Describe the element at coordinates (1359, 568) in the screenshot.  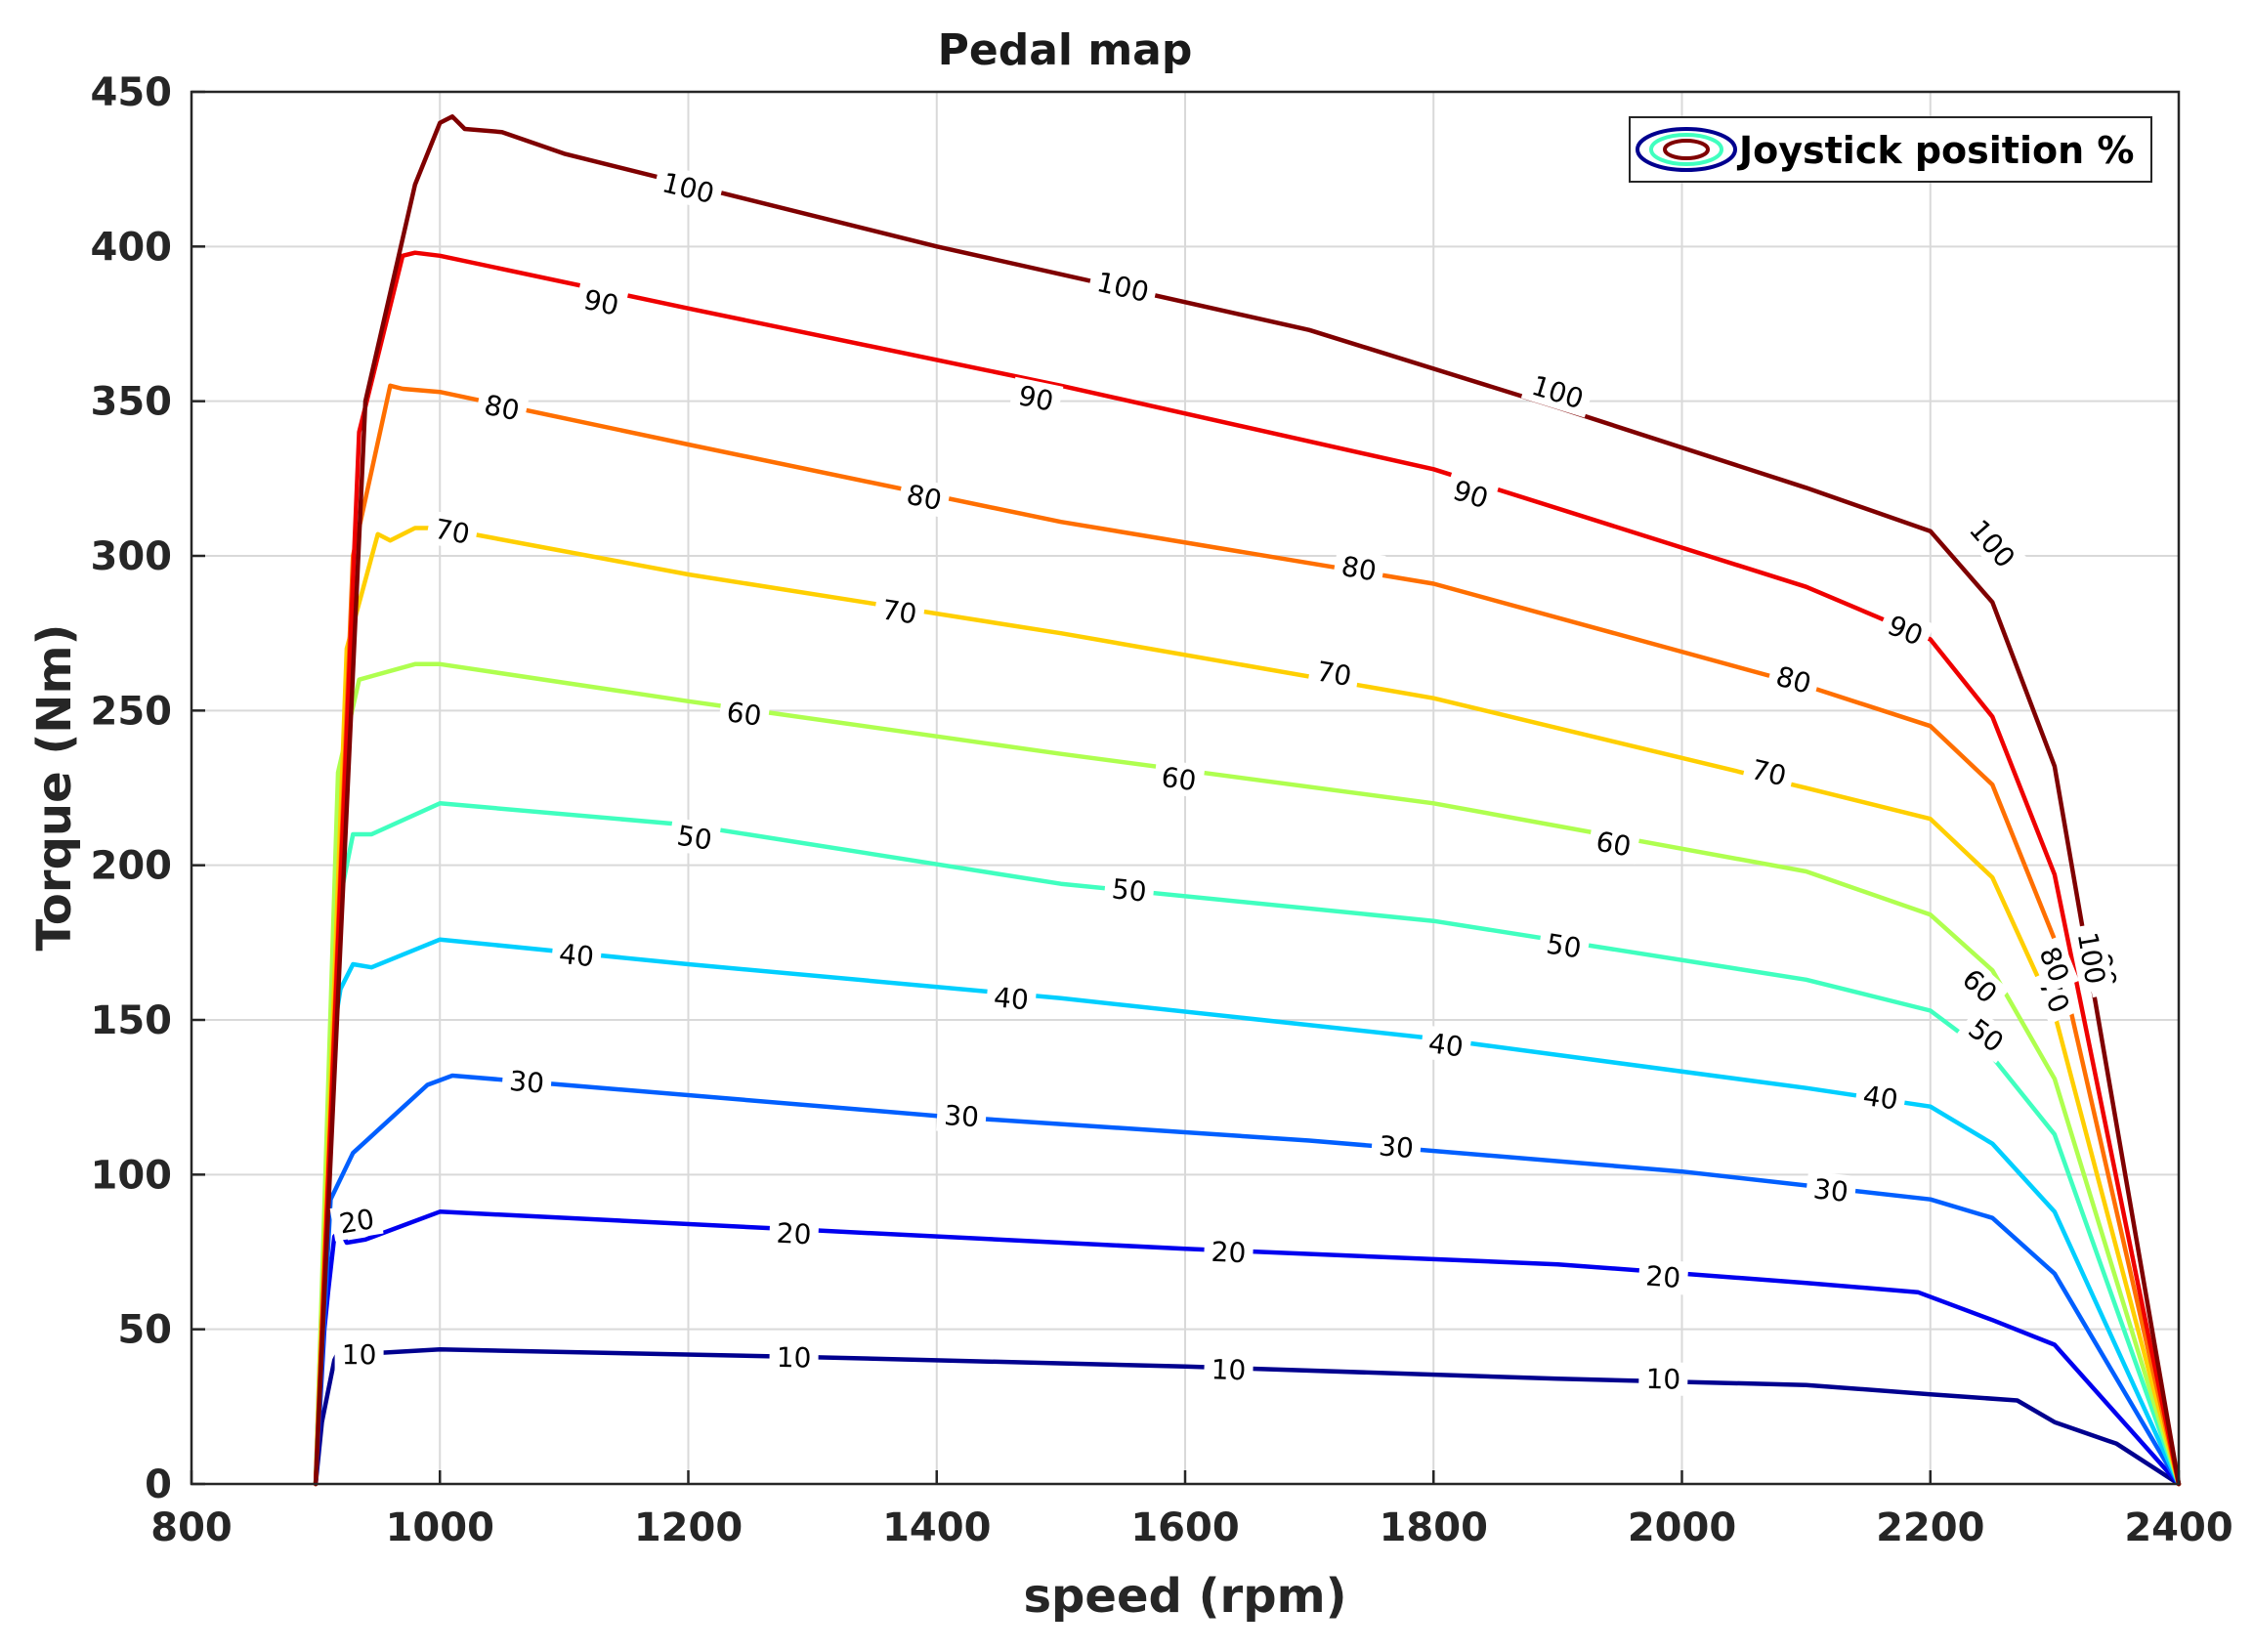
I see `contour-label-text: 80` at that location.